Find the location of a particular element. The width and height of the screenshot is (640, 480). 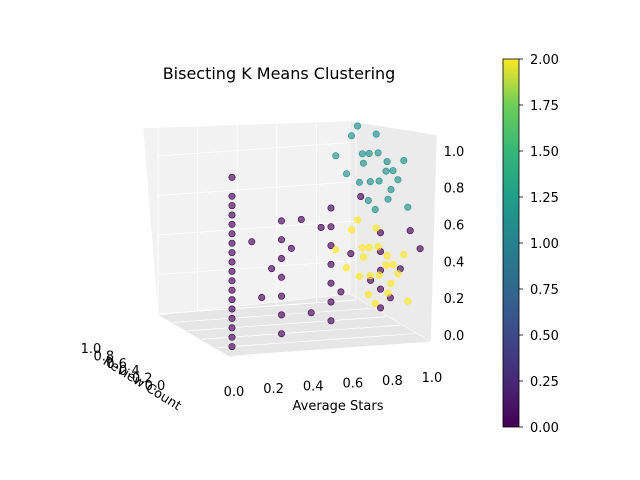

pane-floor is located at coordinates (294, 325).